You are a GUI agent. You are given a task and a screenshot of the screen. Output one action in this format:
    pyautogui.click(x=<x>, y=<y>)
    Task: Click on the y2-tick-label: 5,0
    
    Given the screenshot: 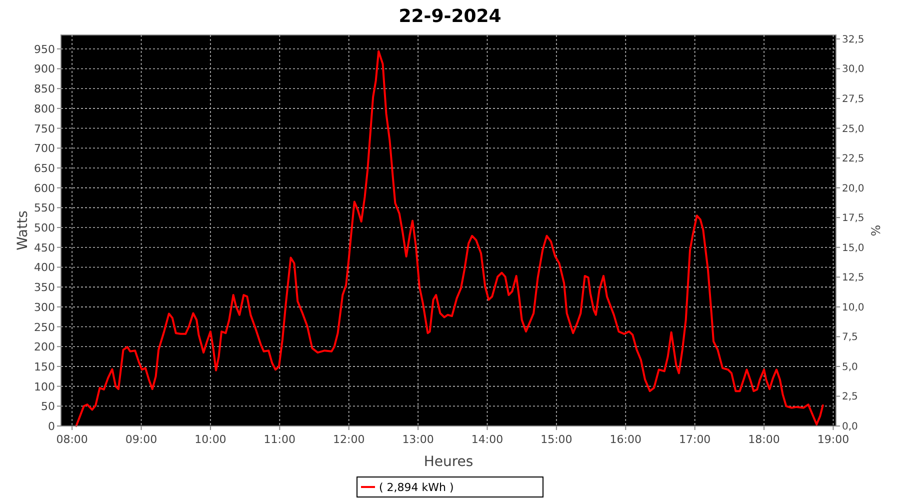 What is the action you would take?
    pyautogui.click(x=850, y=367)
    